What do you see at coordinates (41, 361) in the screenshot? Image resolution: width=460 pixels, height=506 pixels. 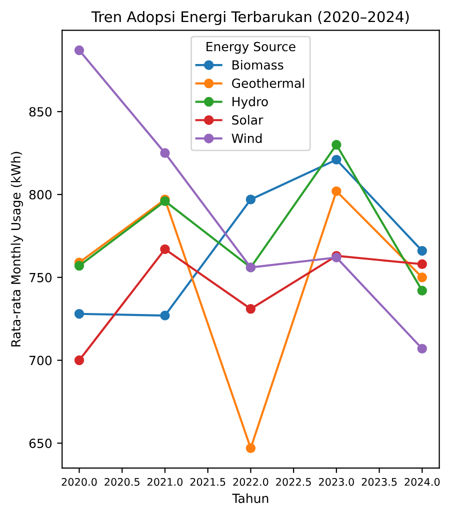 I see `y-tick-label: 700` at bounding box center [41, 361].